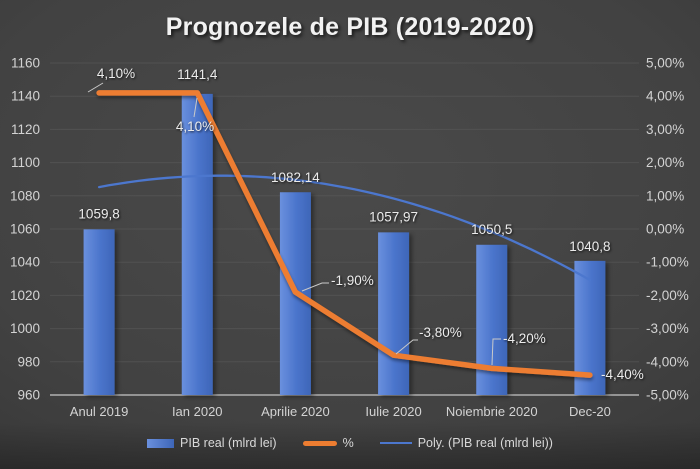 The width and height of the screenshot is (700, 469). What do you see at coordinates (665, 63) in the screenshot?
I see `right-axis-tick-label: 5,00%` at bounding box center [665, 63].